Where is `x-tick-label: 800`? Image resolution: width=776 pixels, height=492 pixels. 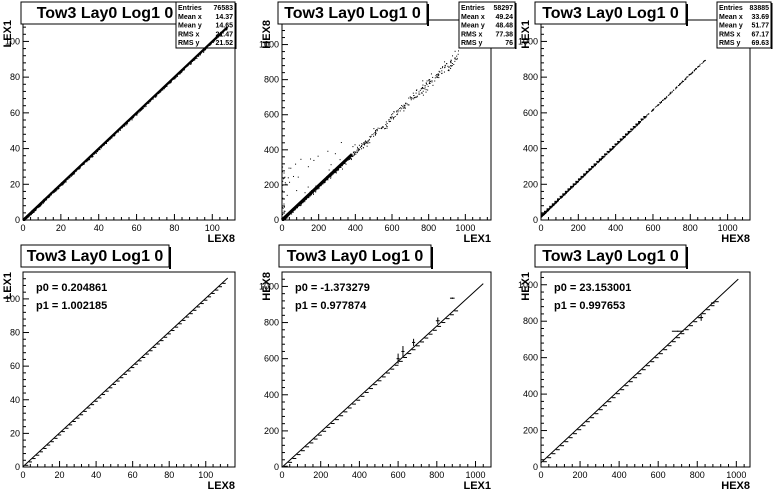 x-tick-label: 800 is located at coordinates (428, 228).